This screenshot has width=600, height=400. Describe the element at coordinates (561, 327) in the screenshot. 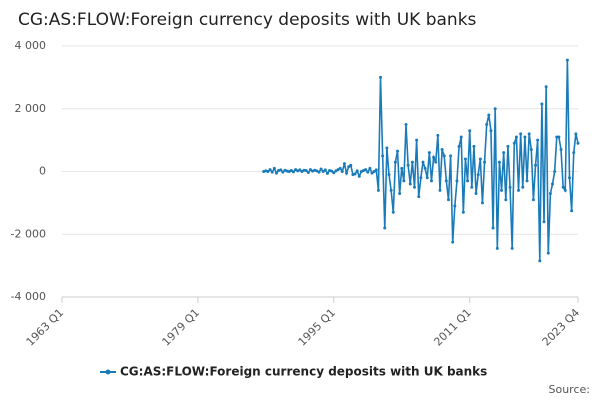

I see `x-tick-label: 2023 Q4` at that location.